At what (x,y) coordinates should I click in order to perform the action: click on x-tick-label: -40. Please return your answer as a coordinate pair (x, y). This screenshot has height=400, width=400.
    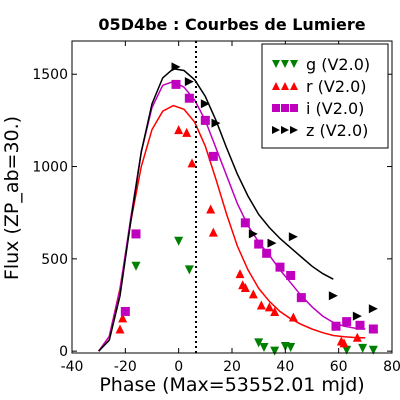
    Looking at the image, I should click on (72, 367).